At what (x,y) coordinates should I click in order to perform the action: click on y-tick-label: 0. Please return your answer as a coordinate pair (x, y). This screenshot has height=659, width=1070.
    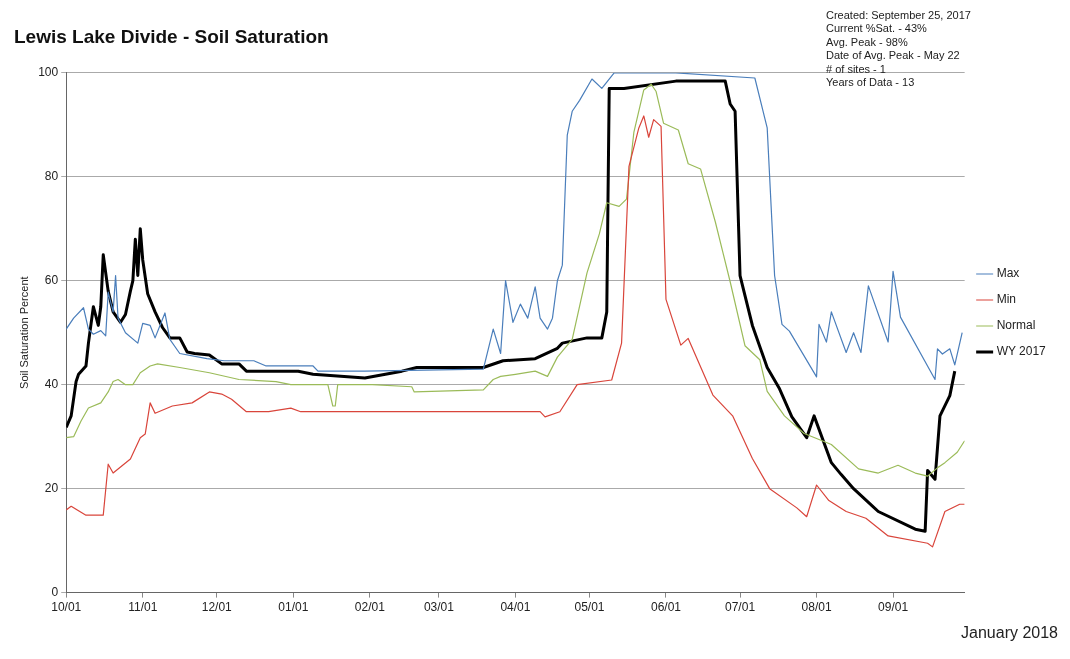
    Looking at the image, I should click on (55, 591).